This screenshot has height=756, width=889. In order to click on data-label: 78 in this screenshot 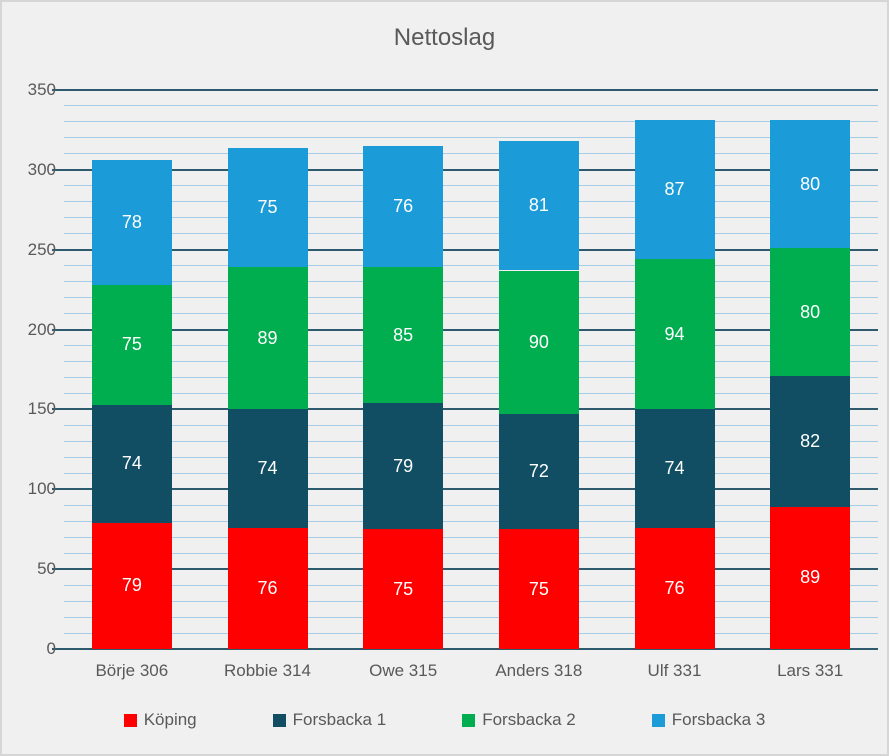, I will do `click(131, 222)`.